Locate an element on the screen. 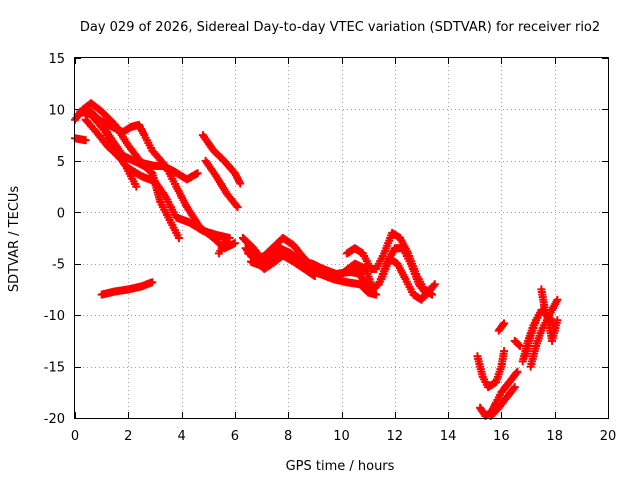 Image resolution: width=640 pixels, height=480 pixels. series-track-f is located at coordinates (221, 159).